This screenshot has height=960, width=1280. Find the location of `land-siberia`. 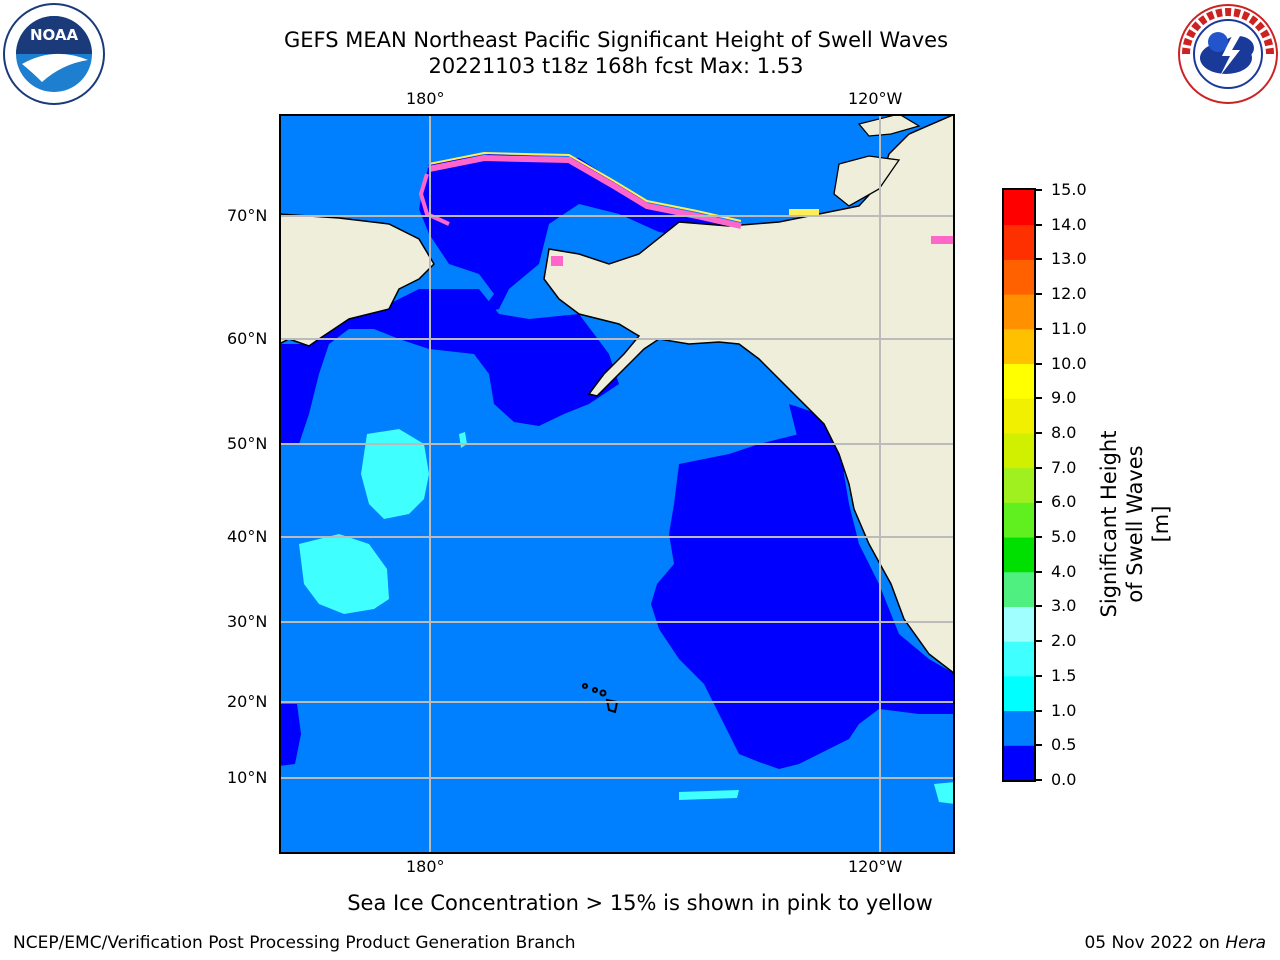

land-siberia is located at coordinates (357, 280).